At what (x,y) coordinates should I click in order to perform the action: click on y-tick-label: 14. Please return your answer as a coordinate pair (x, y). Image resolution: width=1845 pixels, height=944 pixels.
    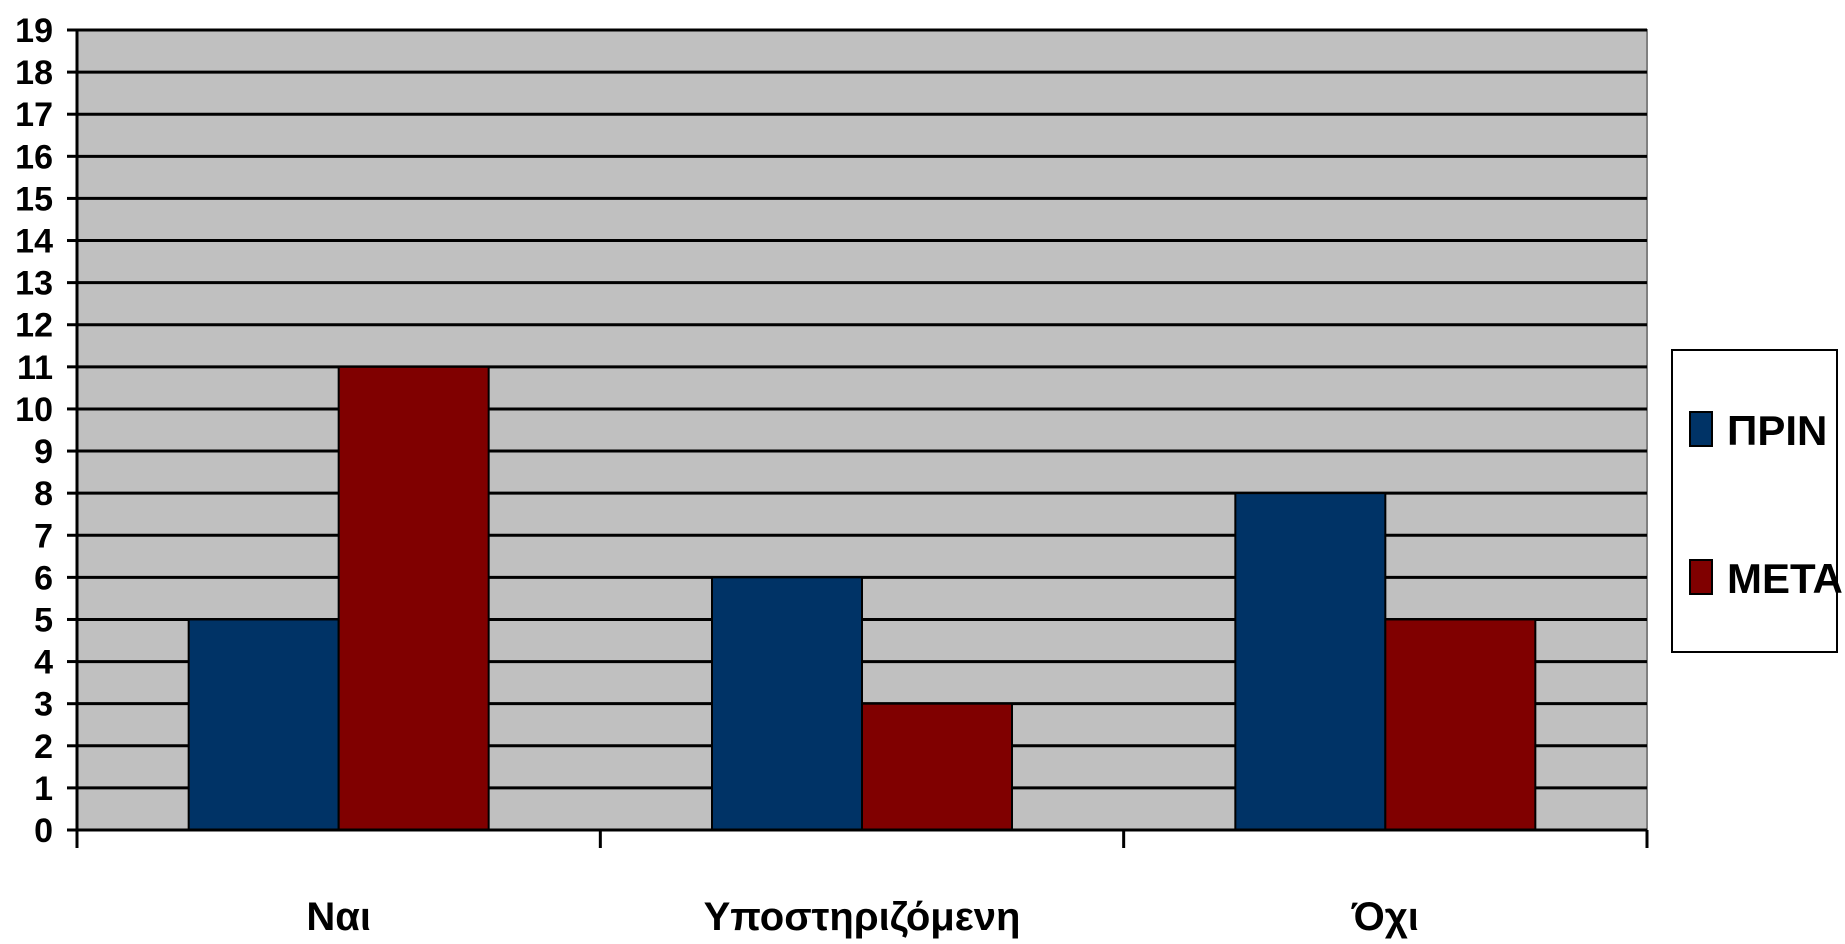
    Looking at the image, I should click on (34, 242).